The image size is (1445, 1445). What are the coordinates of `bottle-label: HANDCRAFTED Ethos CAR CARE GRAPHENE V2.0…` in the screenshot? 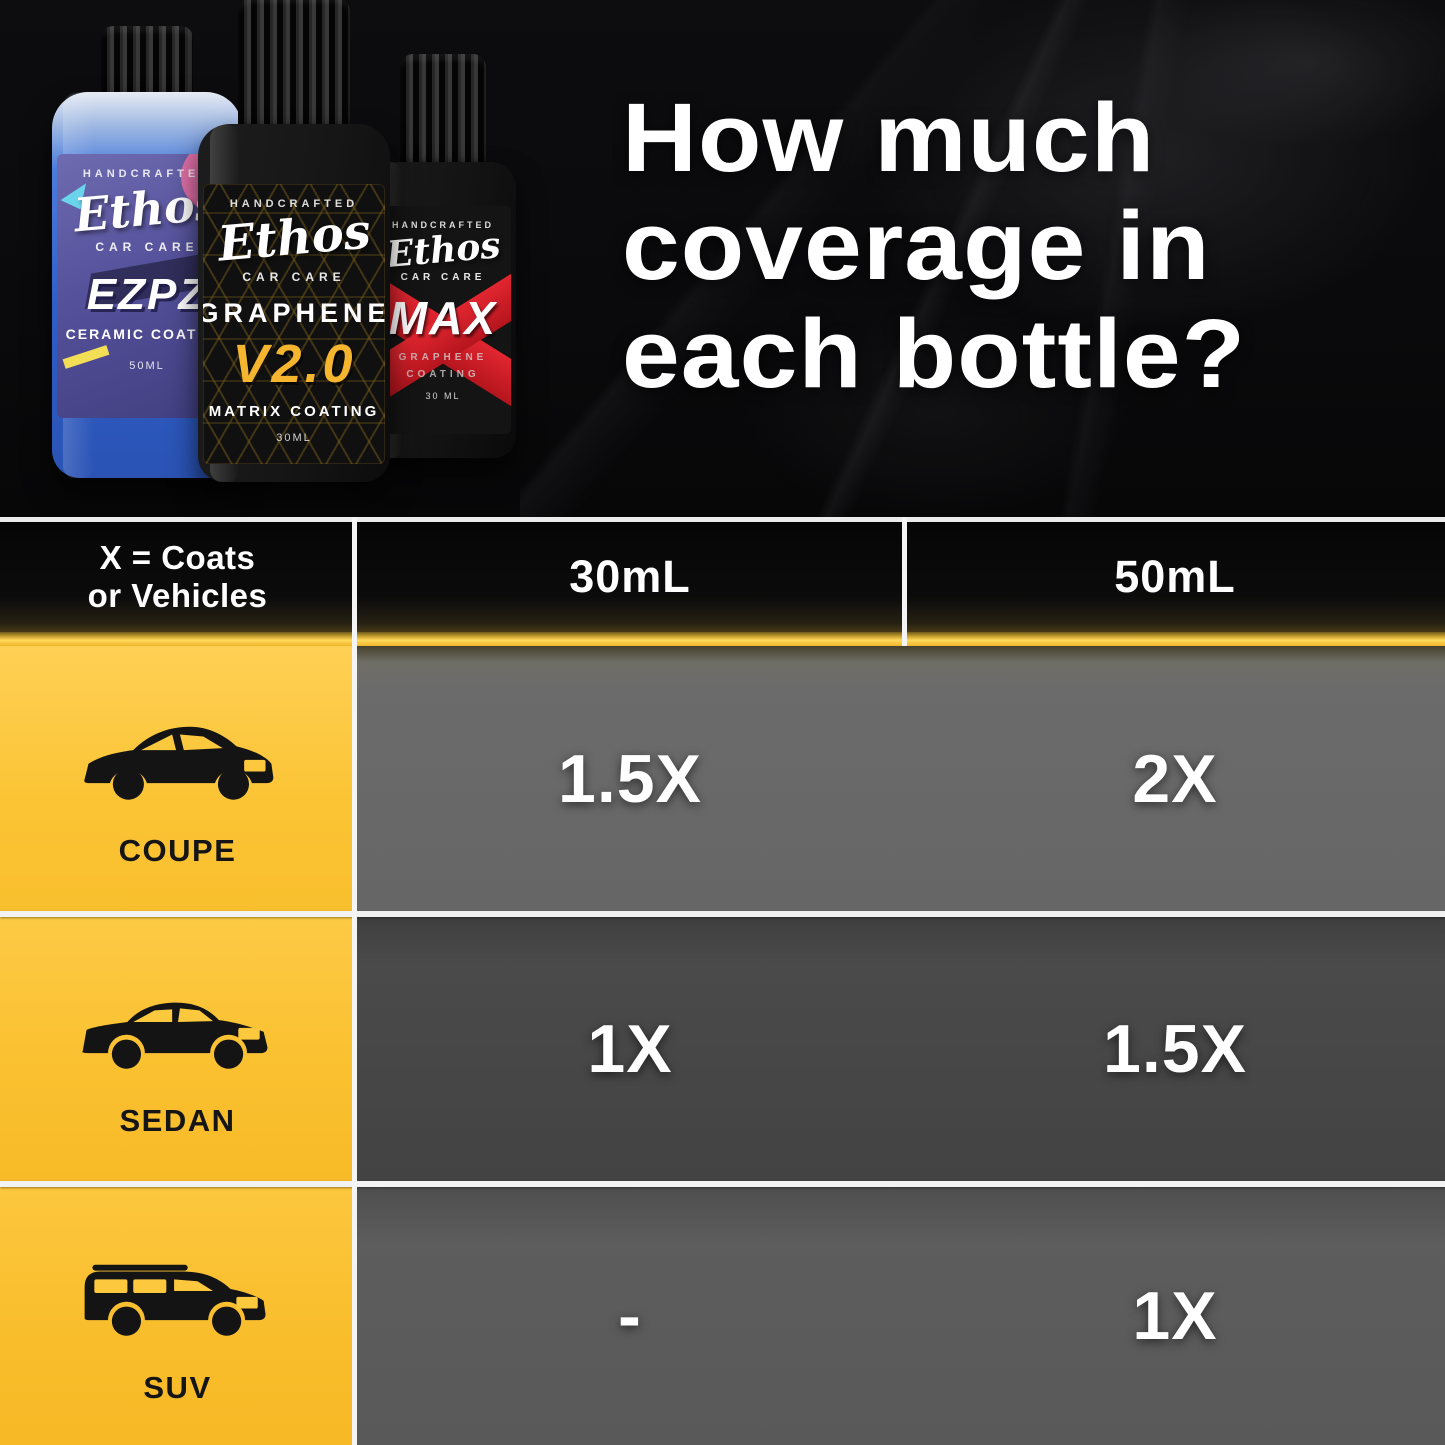 It's located at (294, 324).